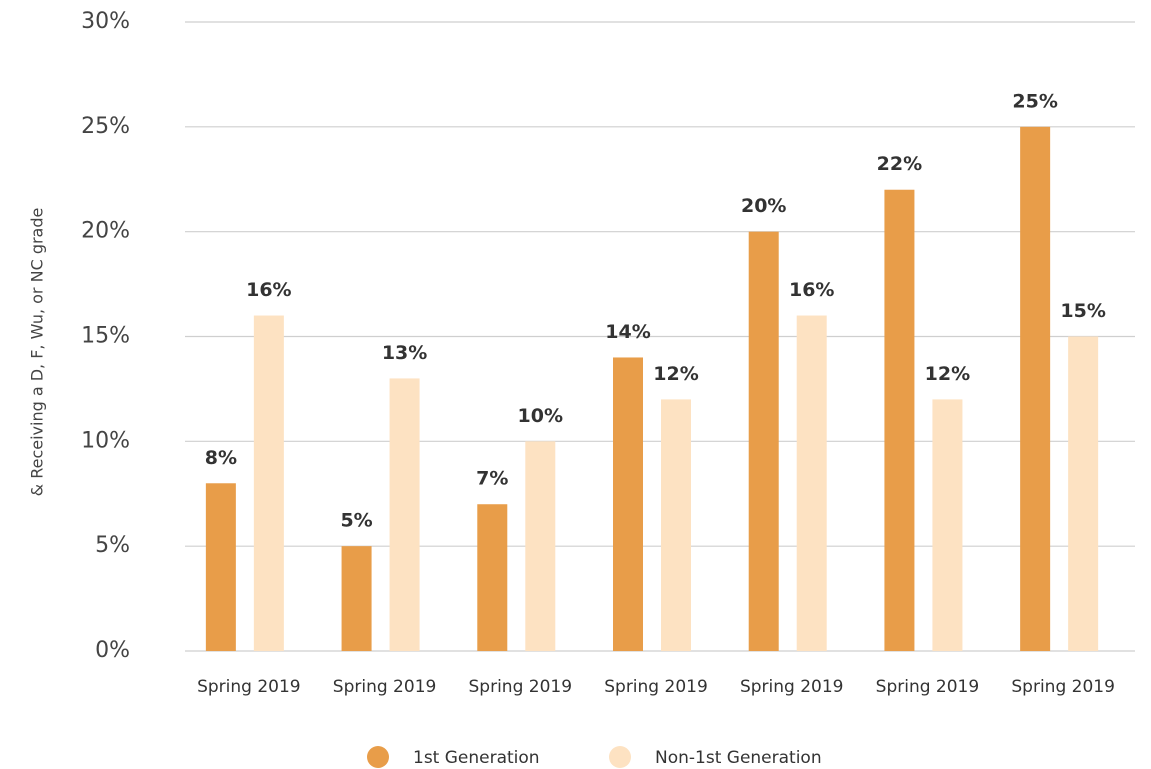  What do you see at coordinates (492, 479) in the screenshot?
I see `data-label: 7%` at bounding box center [492, 479].